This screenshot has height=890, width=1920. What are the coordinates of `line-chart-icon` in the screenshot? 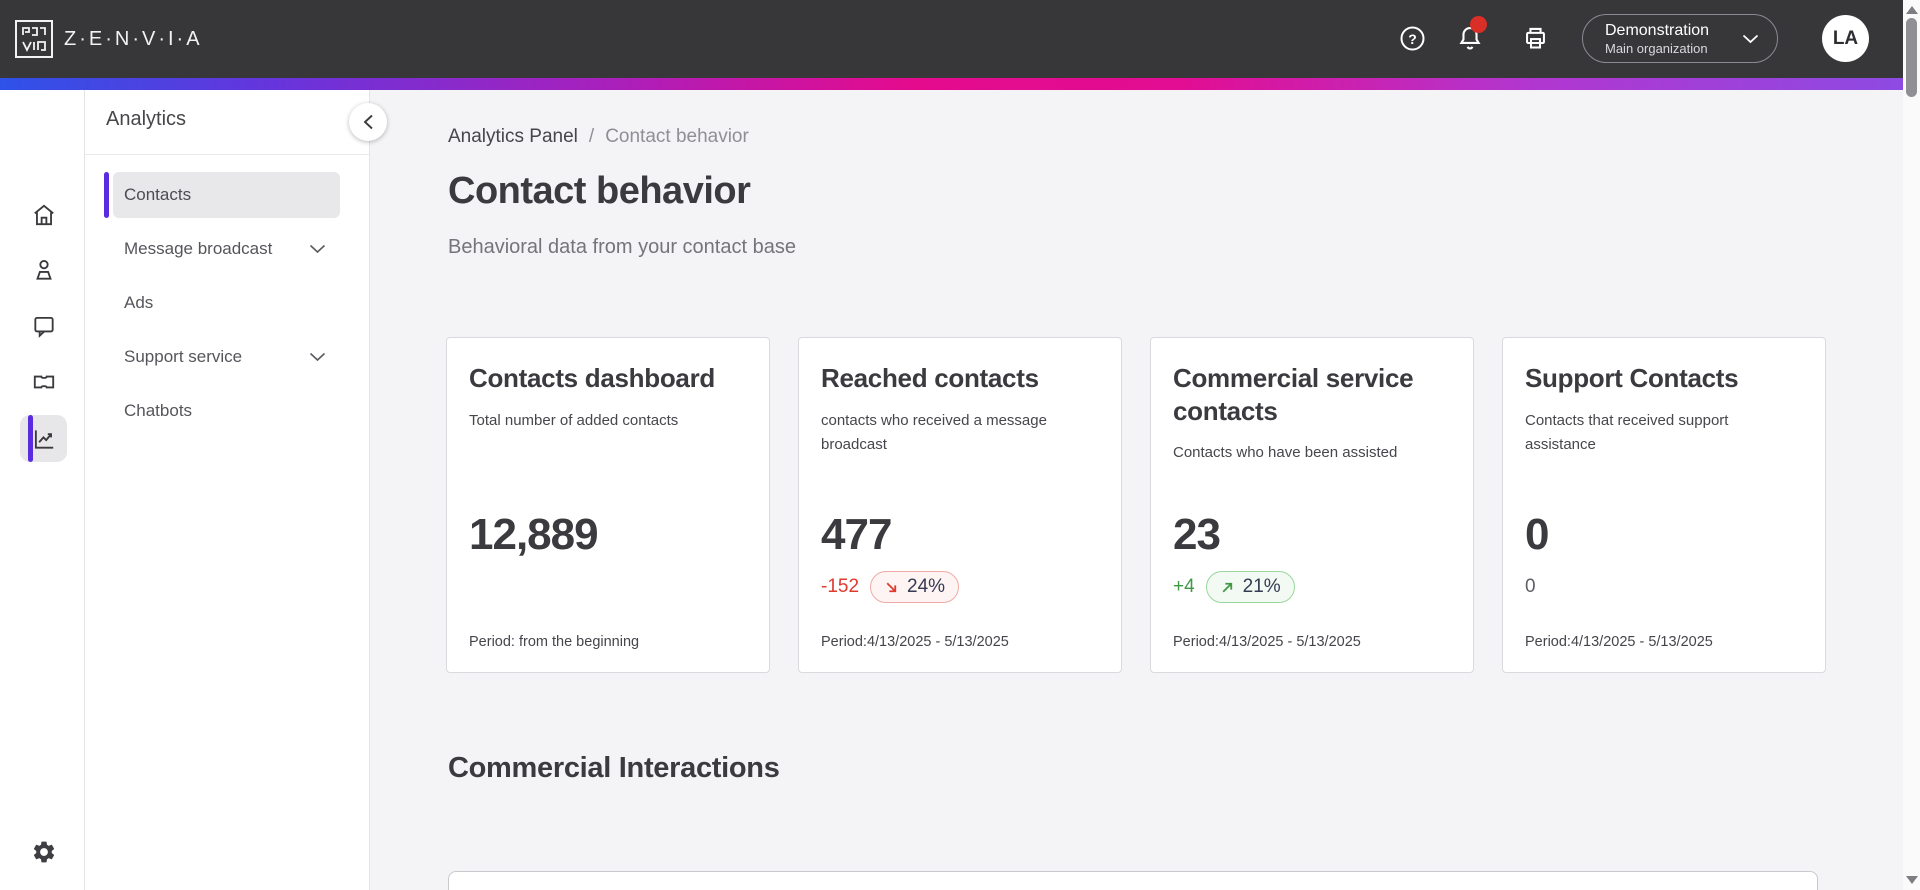 It's located at (43, 439).